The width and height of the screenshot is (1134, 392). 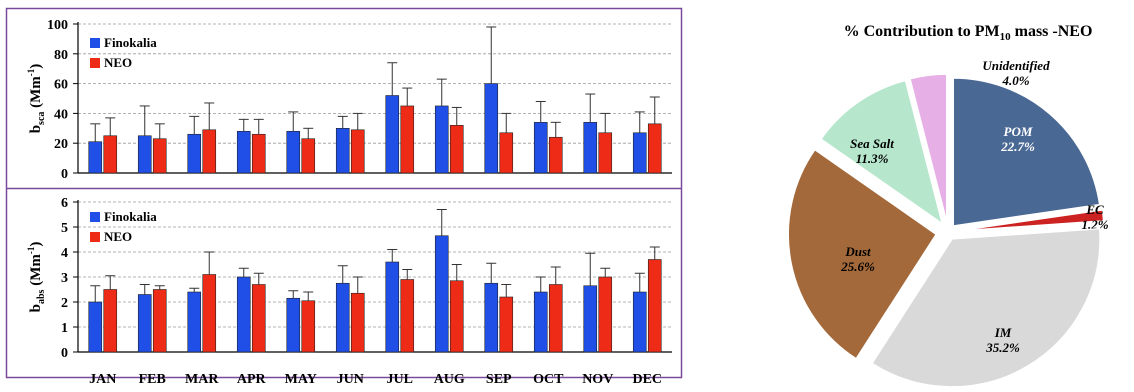 What do you see at coordinates (375, 379) in the screenshot?
I see `month-axis: JAN FEB MAR APR MAY JUN JUL AUG SEP OCT NOV DEC` at bounding box center [375, 379].